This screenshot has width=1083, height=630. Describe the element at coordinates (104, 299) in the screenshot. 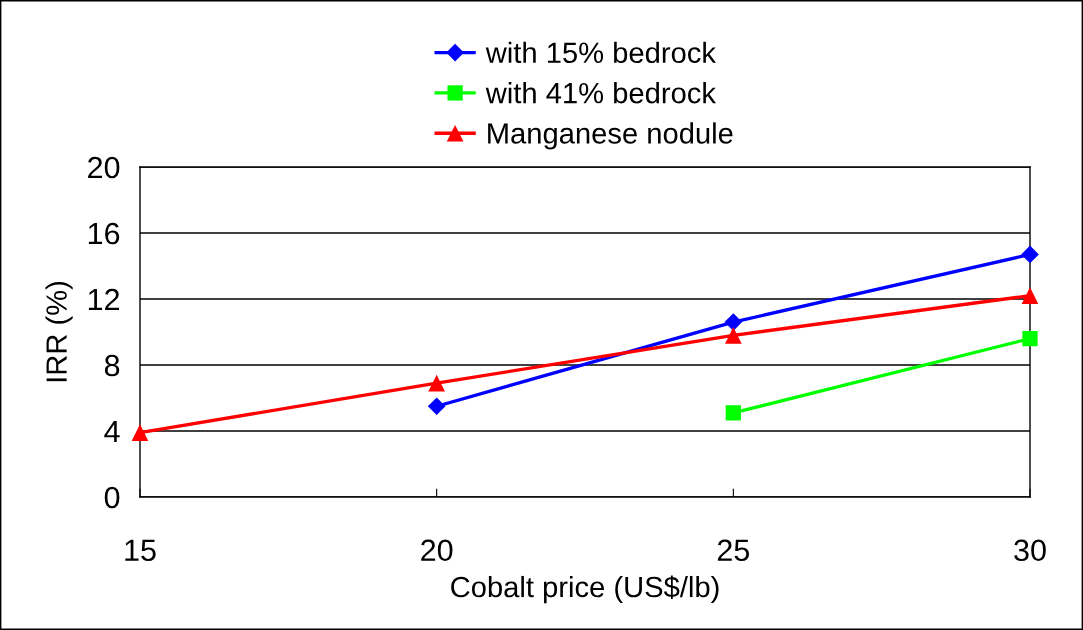

I see `y-tick-label: 12` at that location.